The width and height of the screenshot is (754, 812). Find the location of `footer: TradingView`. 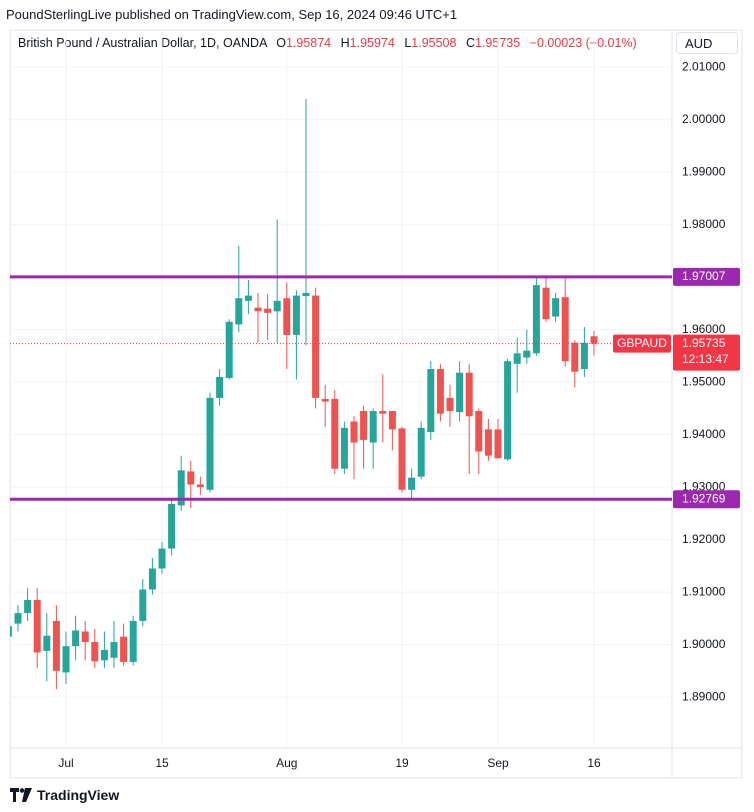

footer: TradingView is located at coordinates (64, 795).